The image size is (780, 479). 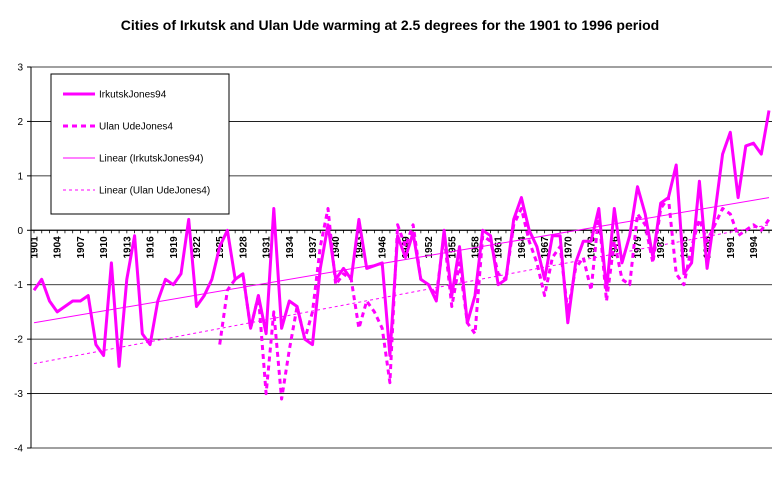 What do you see at coordinates (174, 247) in the screenshot?
I see `x-tick-label: 1919` at bounding box center [174, 247].